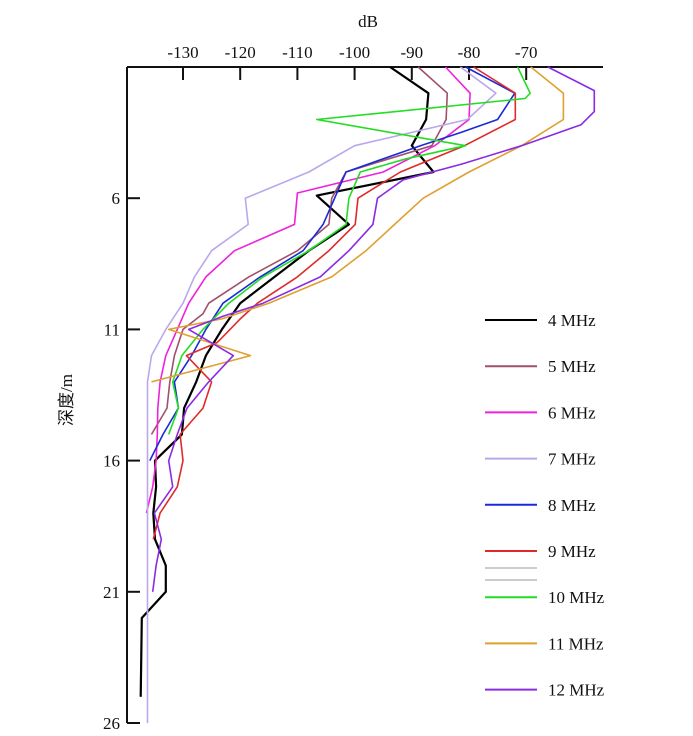  I want to click on legend-label: 8 MHz, so click(572, 505).